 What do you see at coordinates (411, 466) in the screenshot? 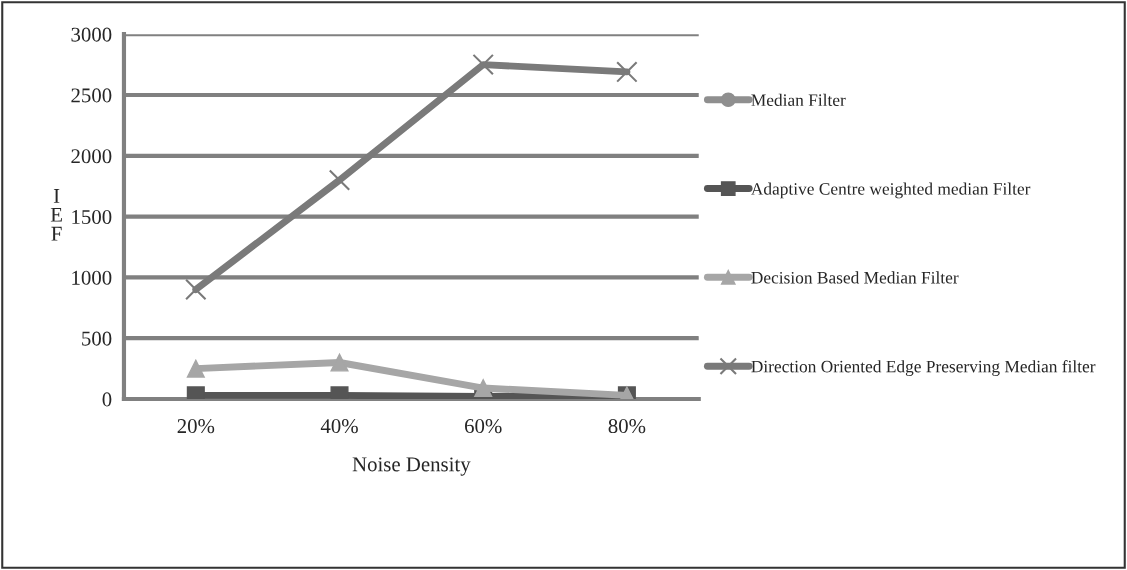
I see `x-axis-title: Noise Density` at bounding box center [411, 466].